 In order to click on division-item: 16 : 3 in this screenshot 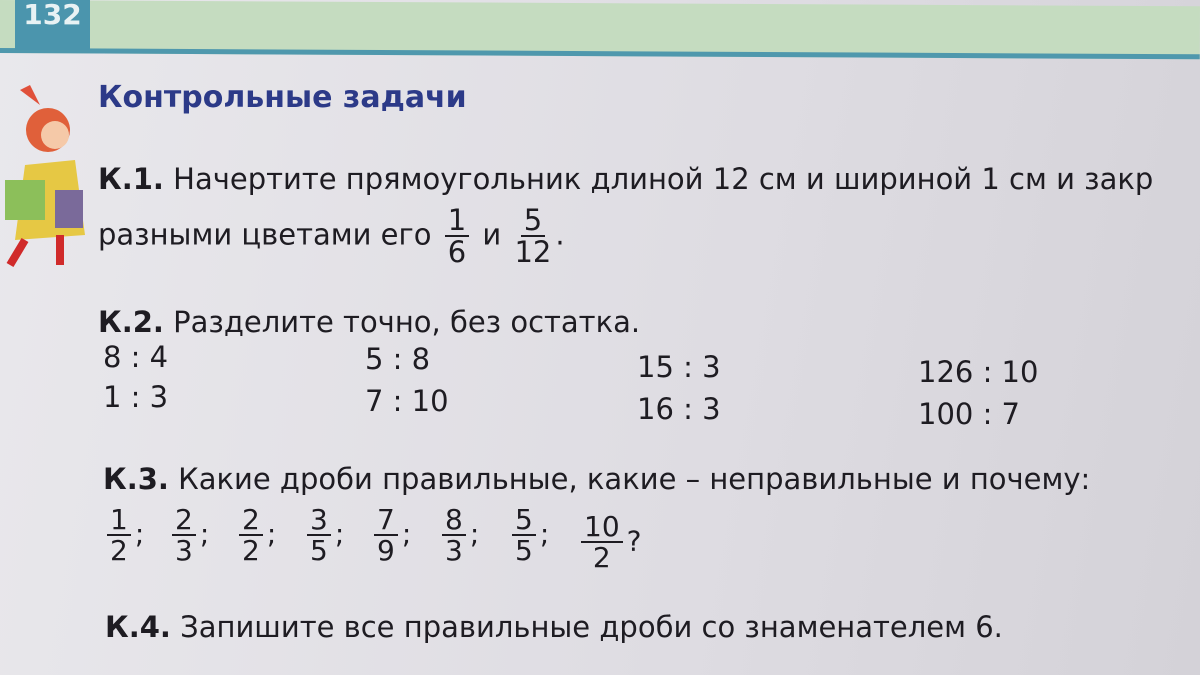, I will do `click(679, 409)`.